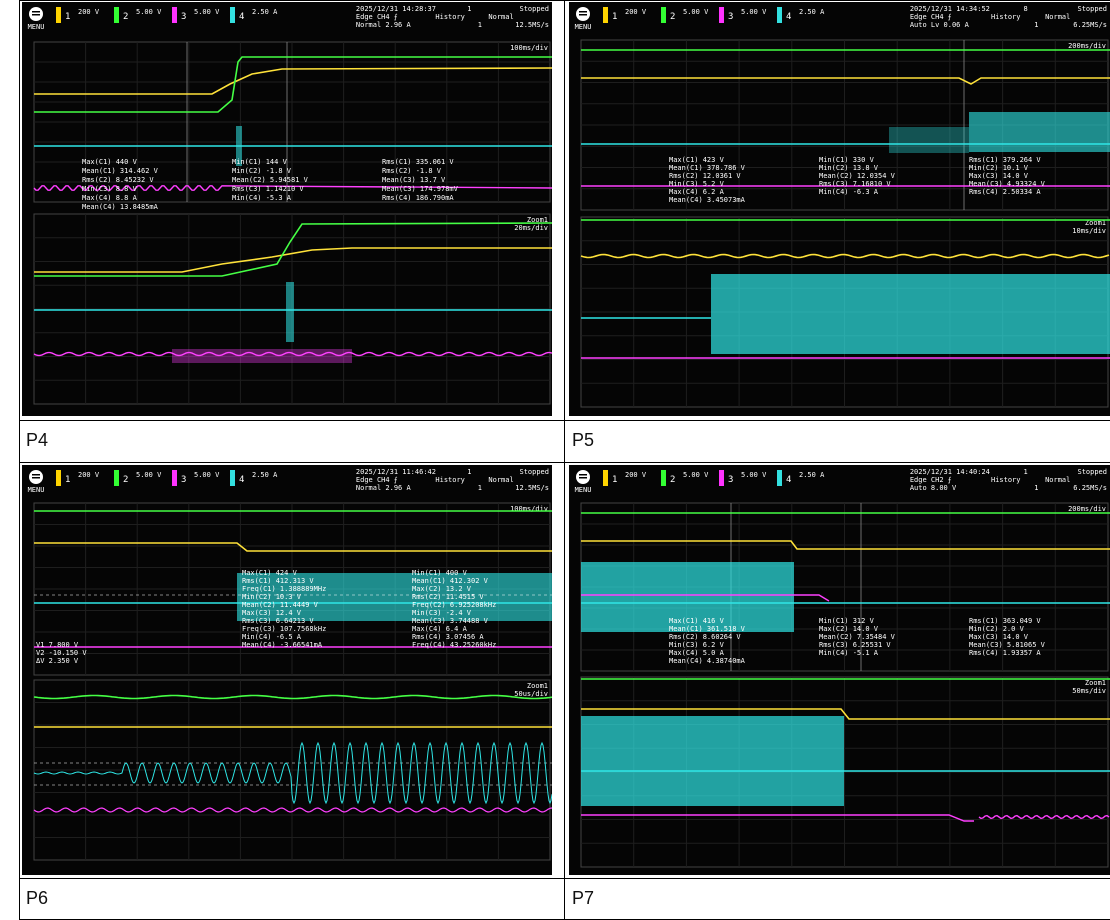  Describe the element at coordinates (1089, 231) in the screenshot. I see `zoom-timebase: 10ms/div` at that location.